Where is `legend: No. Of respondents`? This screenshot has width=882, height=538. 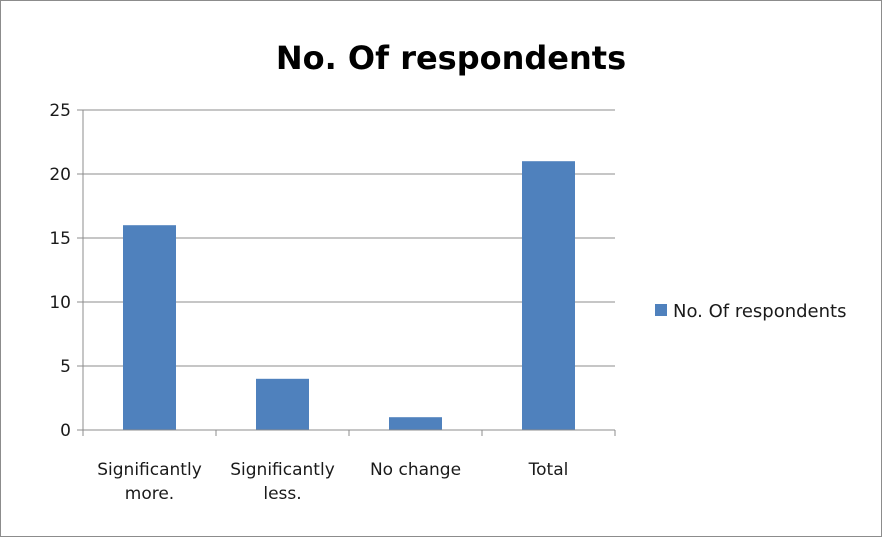
legend: No. Of respondents is located at coordinates (750, 311).